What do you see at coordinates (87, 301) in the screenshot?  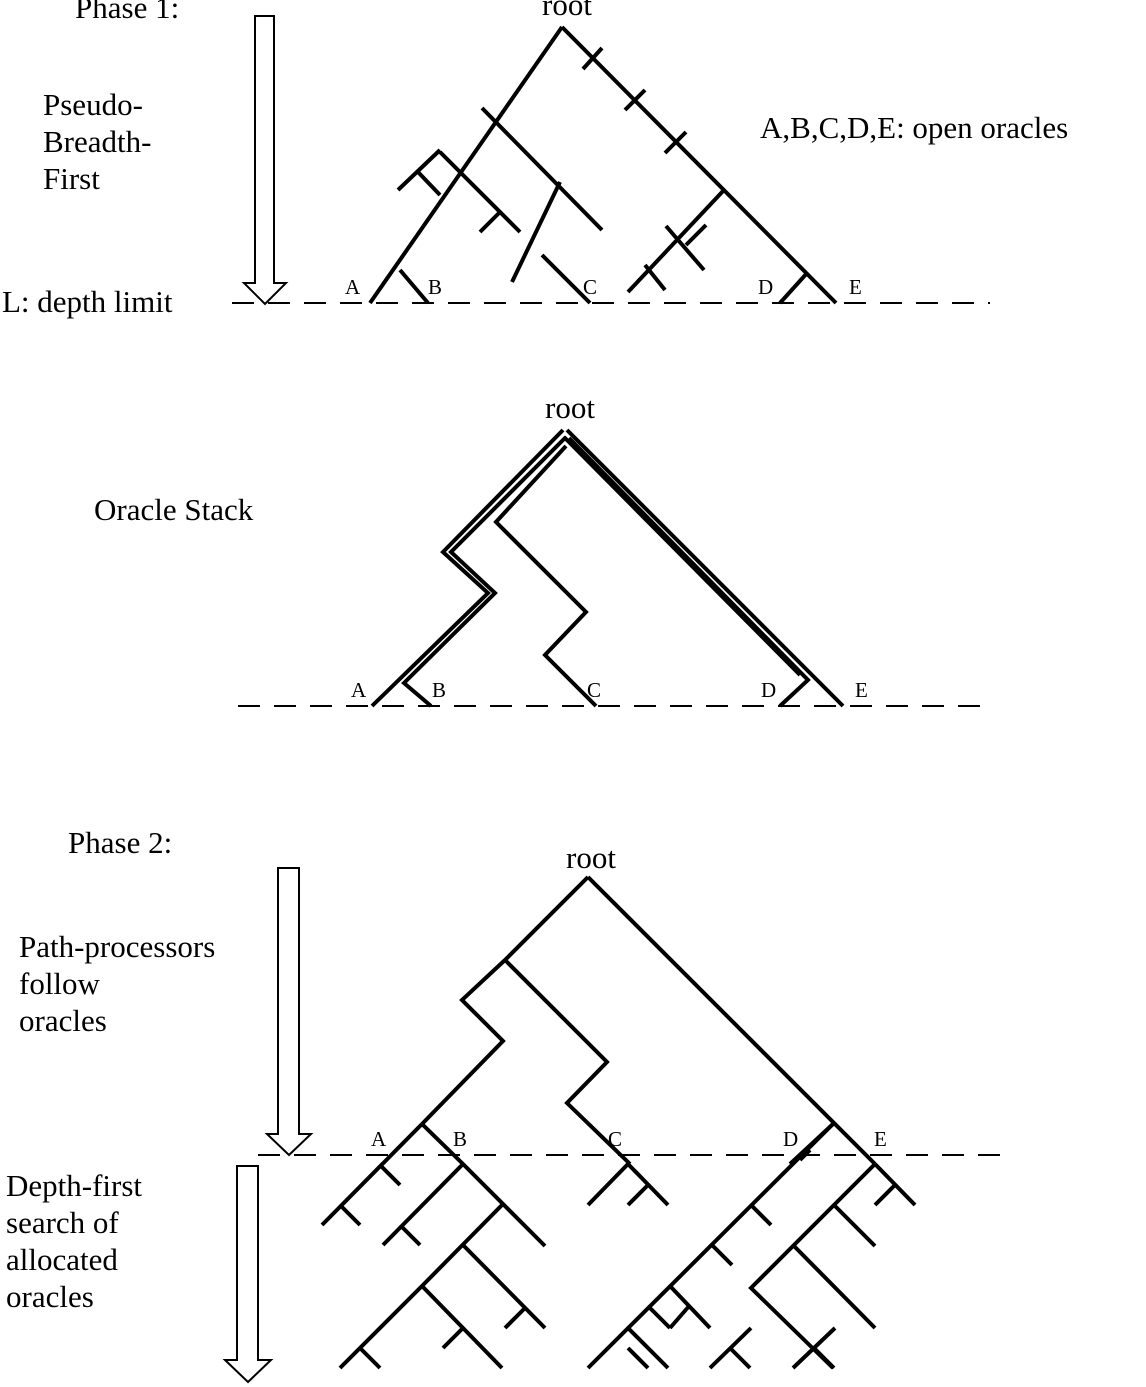 I see `phase1-depth-limit-label: L: depth limit` at bounding box center [87, 301].